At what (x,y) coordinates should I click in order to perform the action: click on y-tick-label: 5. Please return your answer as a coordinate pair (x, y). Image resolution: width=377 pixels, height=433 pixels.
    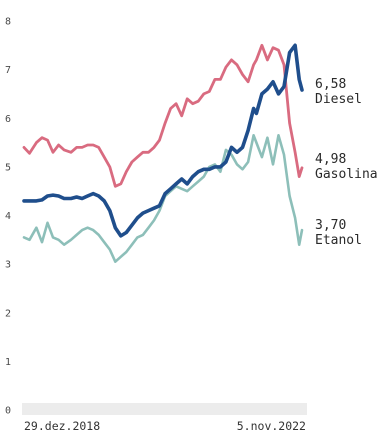
    Looking at the image, I should click on (8, 167).